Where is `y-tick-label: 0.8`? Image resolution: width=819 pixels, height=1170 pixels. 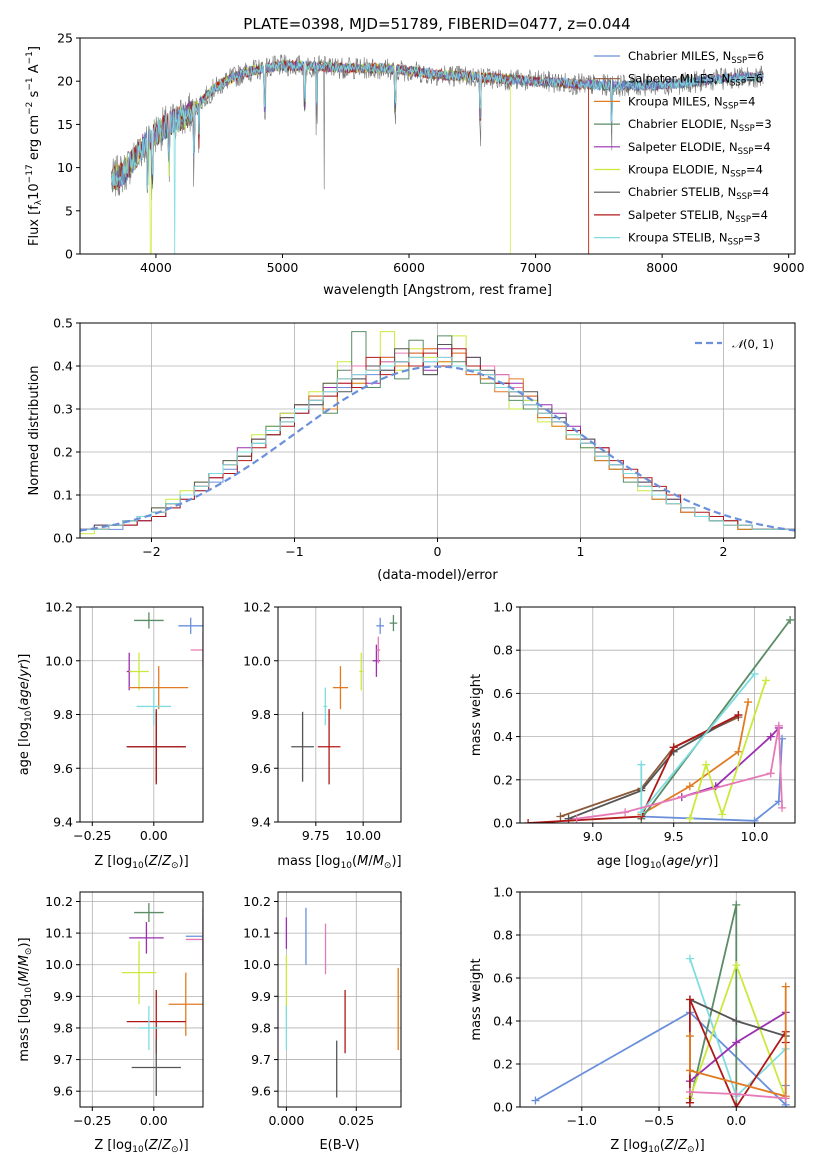
y-tick-label: 0.8 is located at coordinates (503, 935).